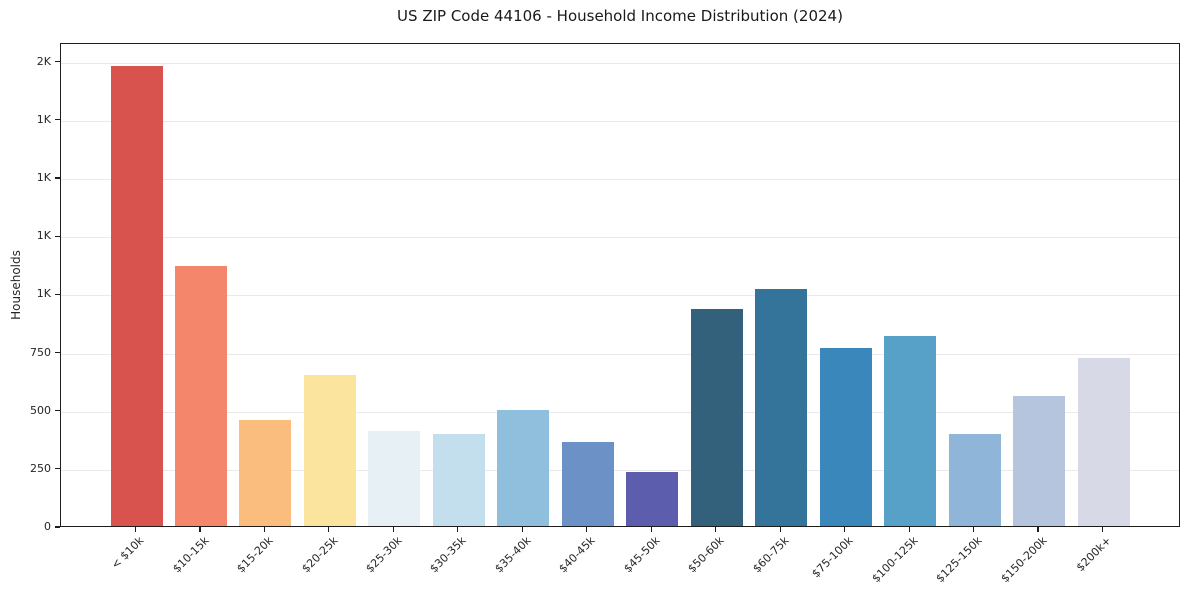 The image size is (1189, 590). Describe the element at coordinates (255, 555) in the screenshot. I see `x-tick-label: $15-20k` at that location.